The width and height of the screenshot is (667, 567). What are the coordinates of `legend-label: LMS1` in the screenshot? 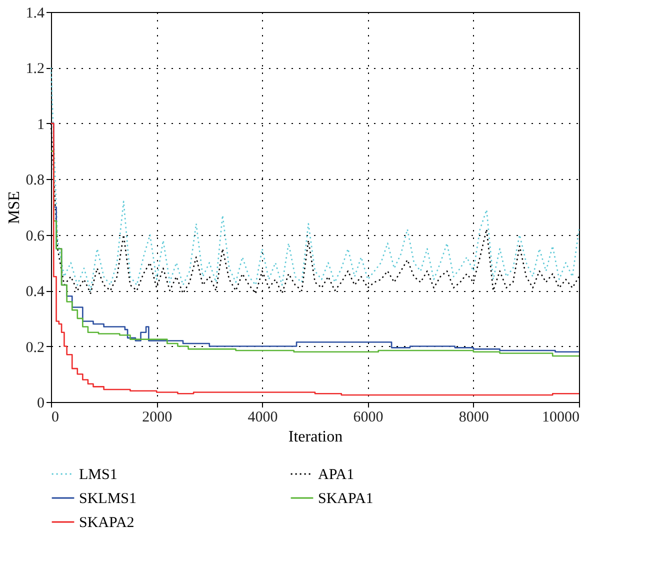 It's located at (98, 475).